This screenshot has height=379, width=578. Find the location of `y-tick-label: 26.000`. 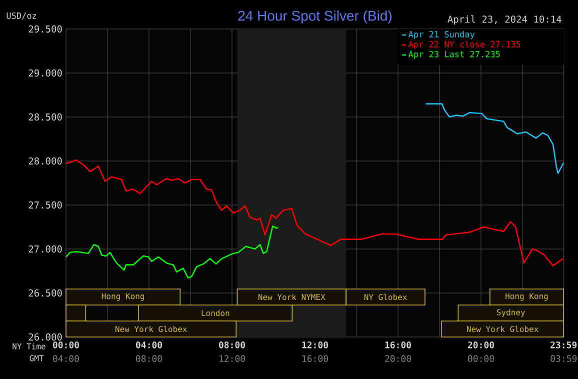

y-tick-label: 26.000 is located at coordinates (45, 337).